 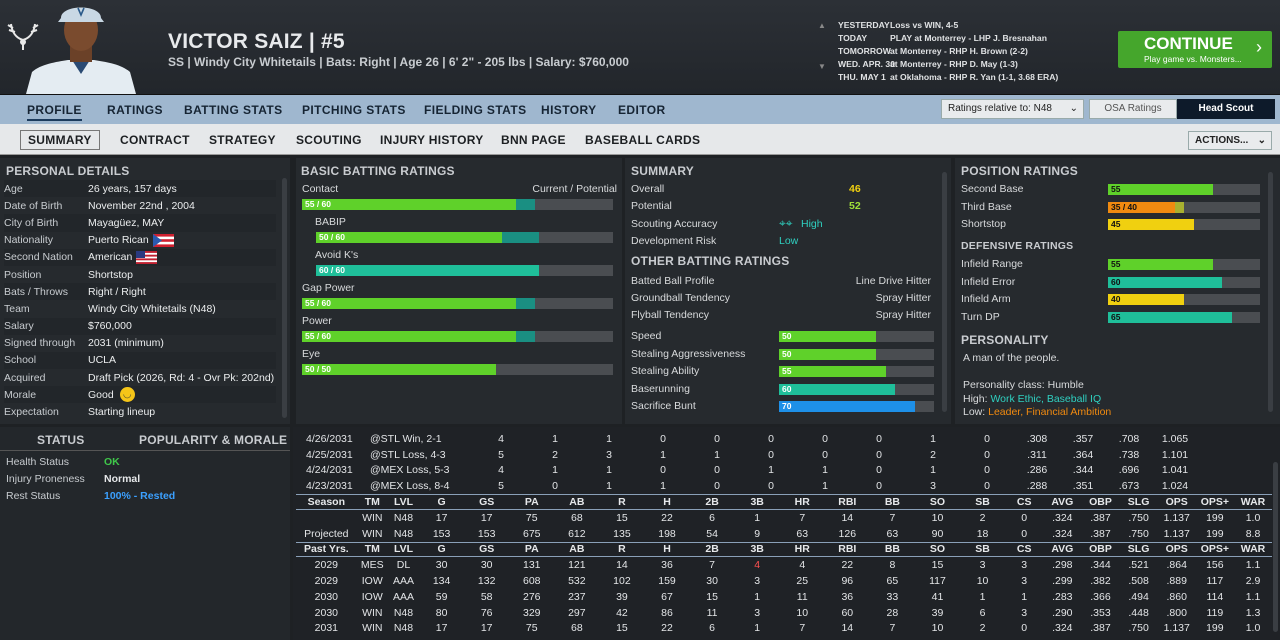 What do you see at coordinates (475, 110) in the screenshot?
I see `tab-fielding-stats: FIELDING STATS` at bounding box center [475, 110].